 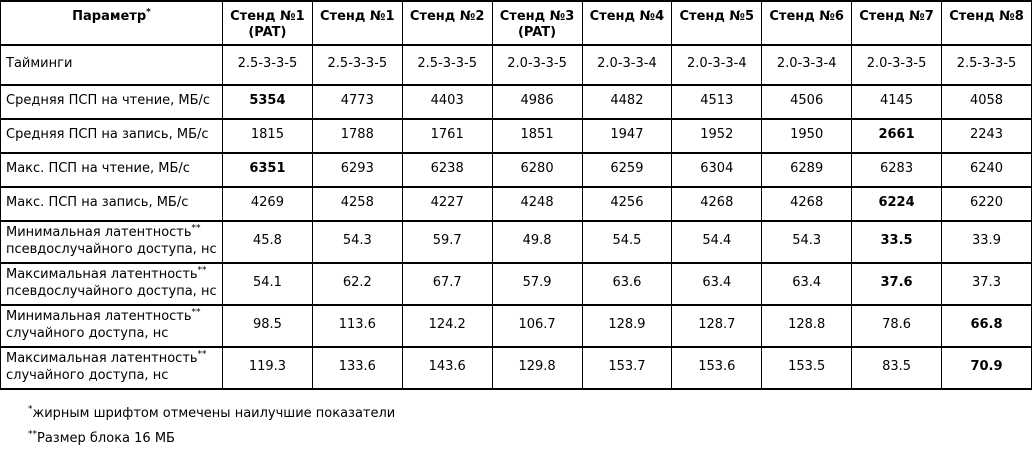 I want to click on value-cell: 4248, so click(x=537, y=203).